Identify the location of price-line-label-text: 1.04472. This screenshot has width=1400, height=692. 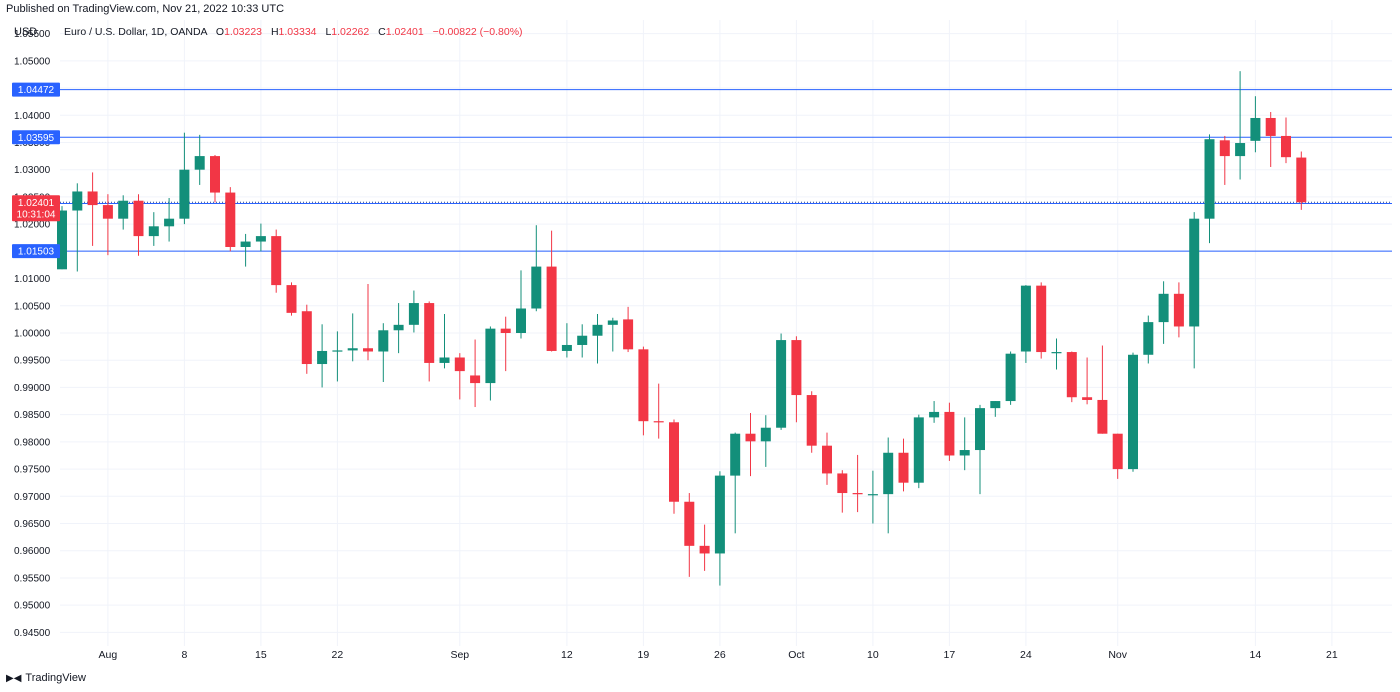
(36, 90).